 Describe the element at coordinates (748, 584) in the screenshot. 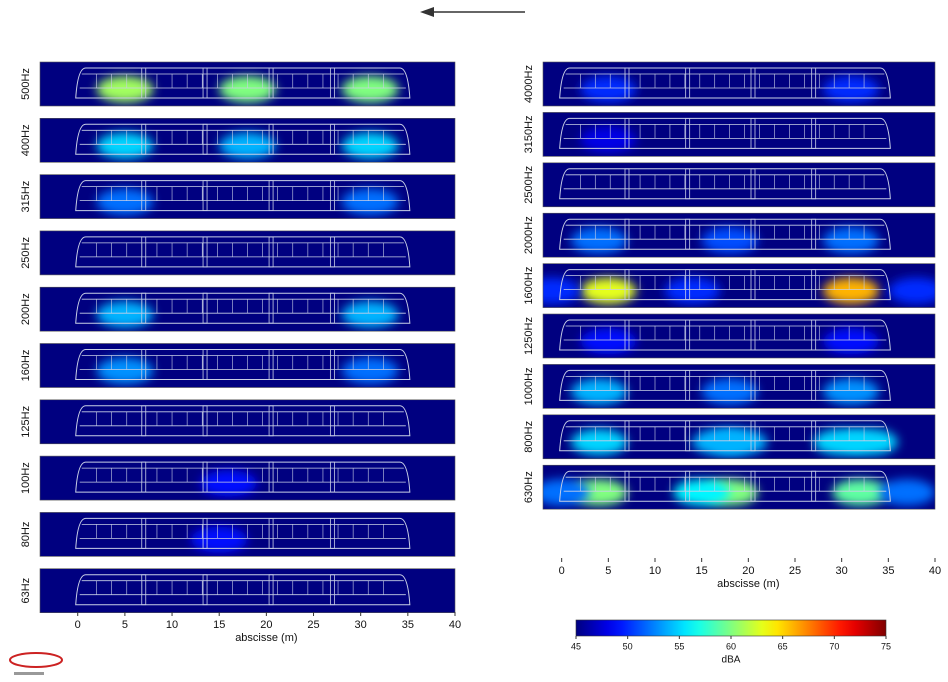

I see `x-axis-label: abscisse (m)` at that location.